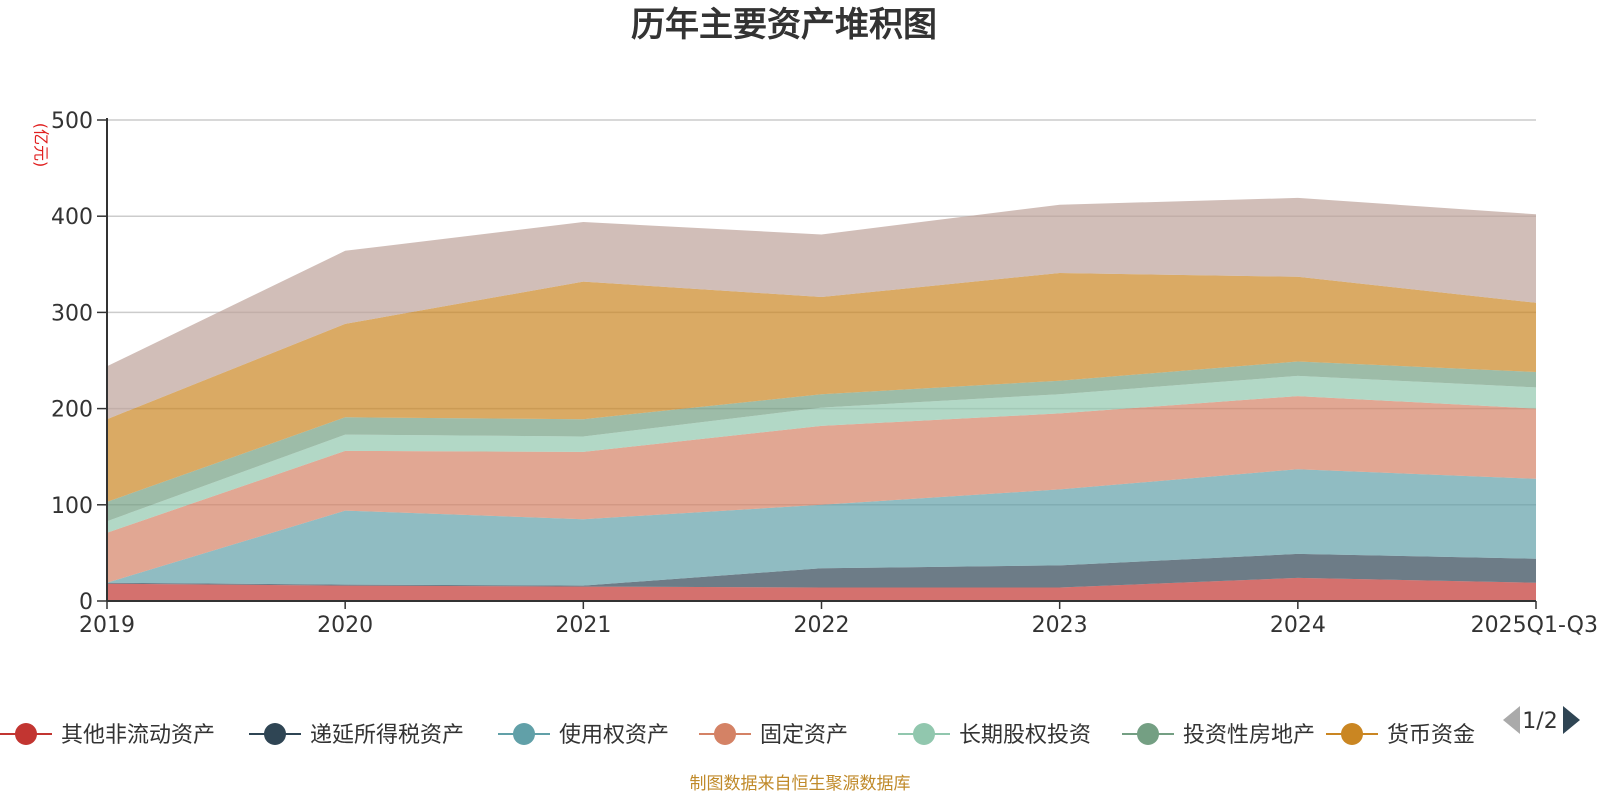 This screenshot has width=1600, height=800. What do you see at coordinates (107, 625) in the screenshot?
I see `x-tick-label: 2019` at bounding box center [107, 625].